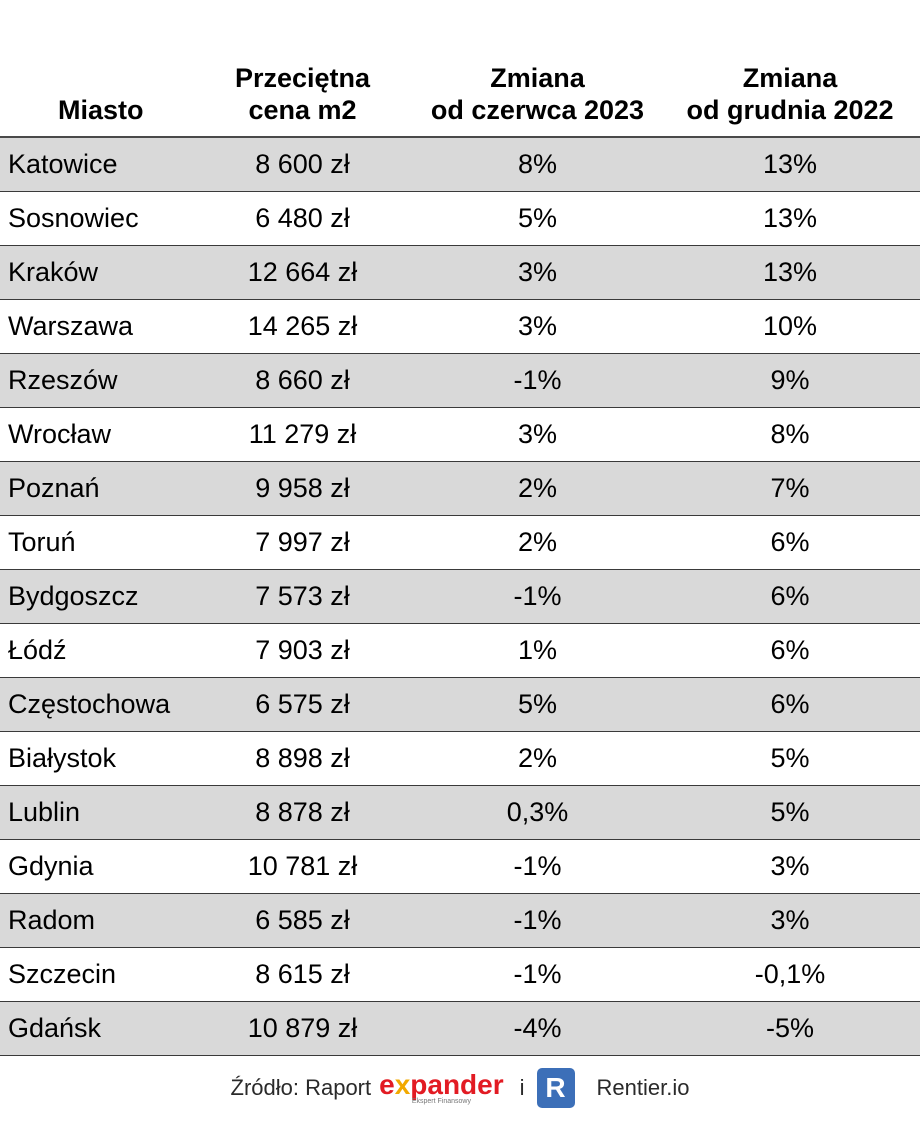 The width and height of the screenshot is (920, 1124). Describe the element at coordinates (441, 1101) in the screenshot. I see `expander-tagline: Ekspert Finansowy` at that location.